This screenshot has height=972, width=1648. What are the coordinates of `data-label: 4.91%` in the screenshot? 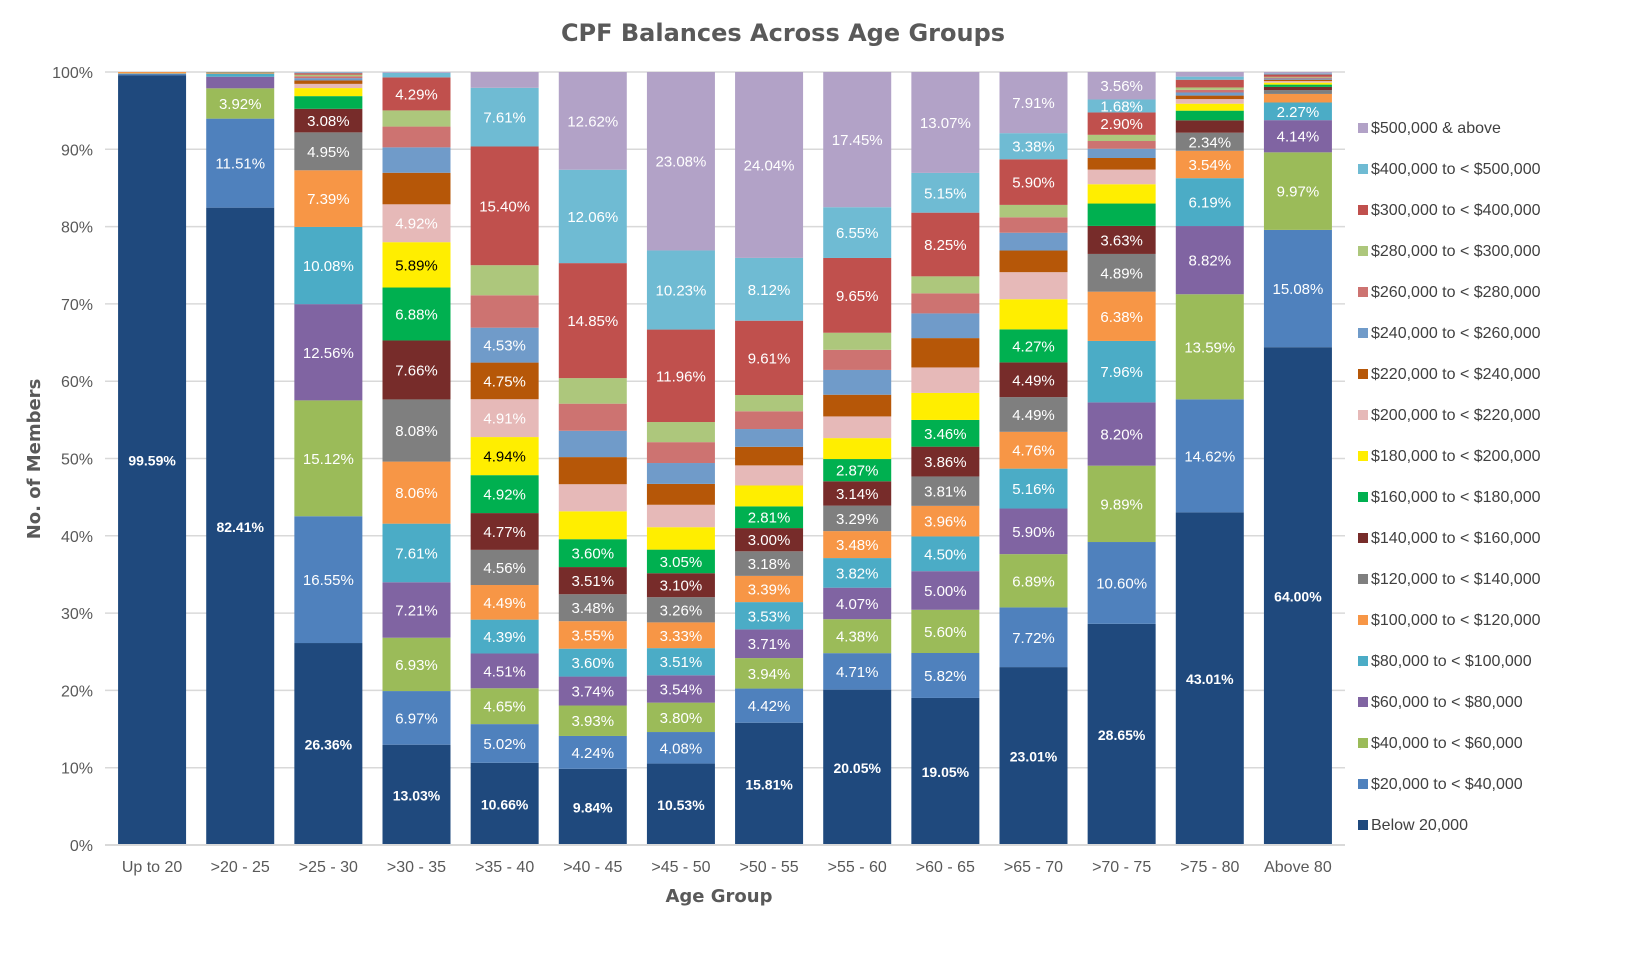 It's located at (504, 419).